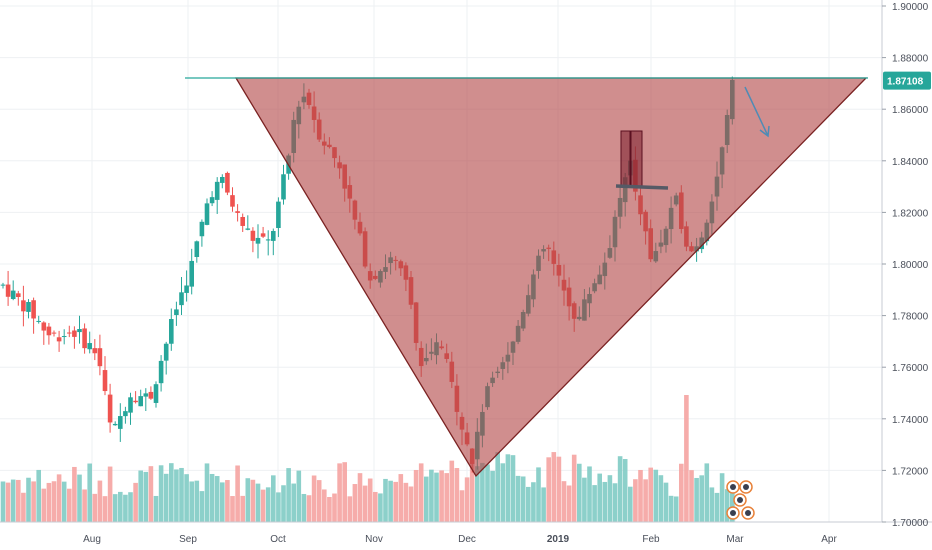  Describe the element at coordinates (910, 213) in the screenshot. I see `y-tick-label: 1.82000` at that location.